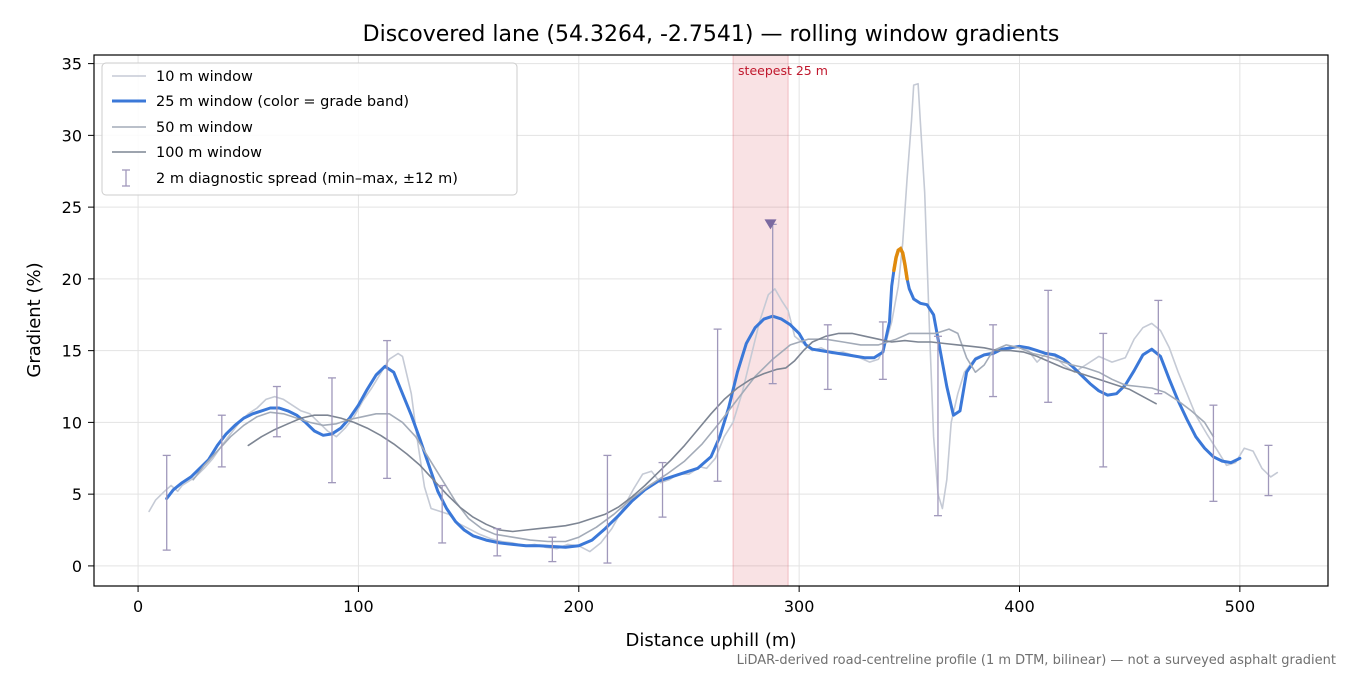  Describe the element at coordinates (204, 77) in the screenshot. I see `legend-label-10m: 10 m window` at that location.